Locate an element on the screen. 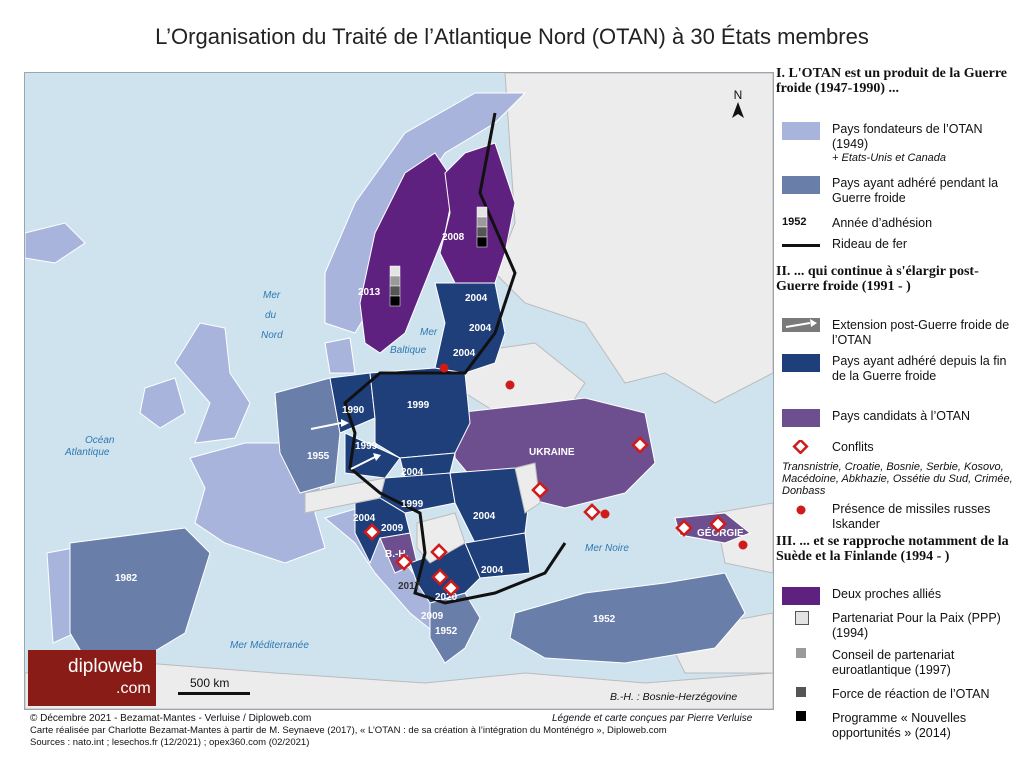  country-iceland is located at coordinates (55, 243).